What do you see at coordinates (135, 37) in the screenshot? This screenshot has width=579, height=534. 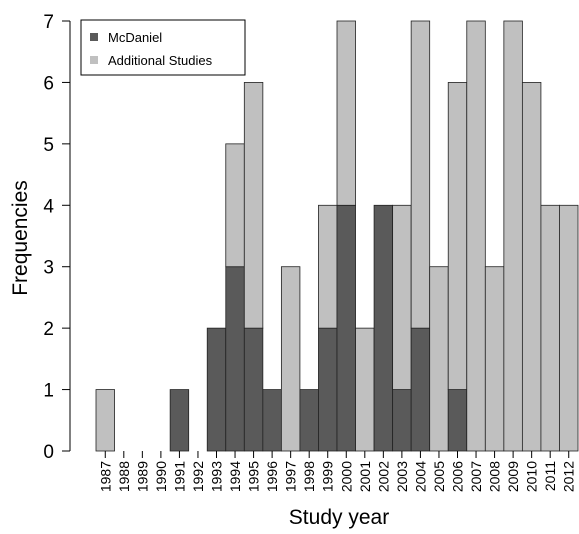 I see `legend-label-mcdaniel: McDaniel` at bounding box center [135, 37].